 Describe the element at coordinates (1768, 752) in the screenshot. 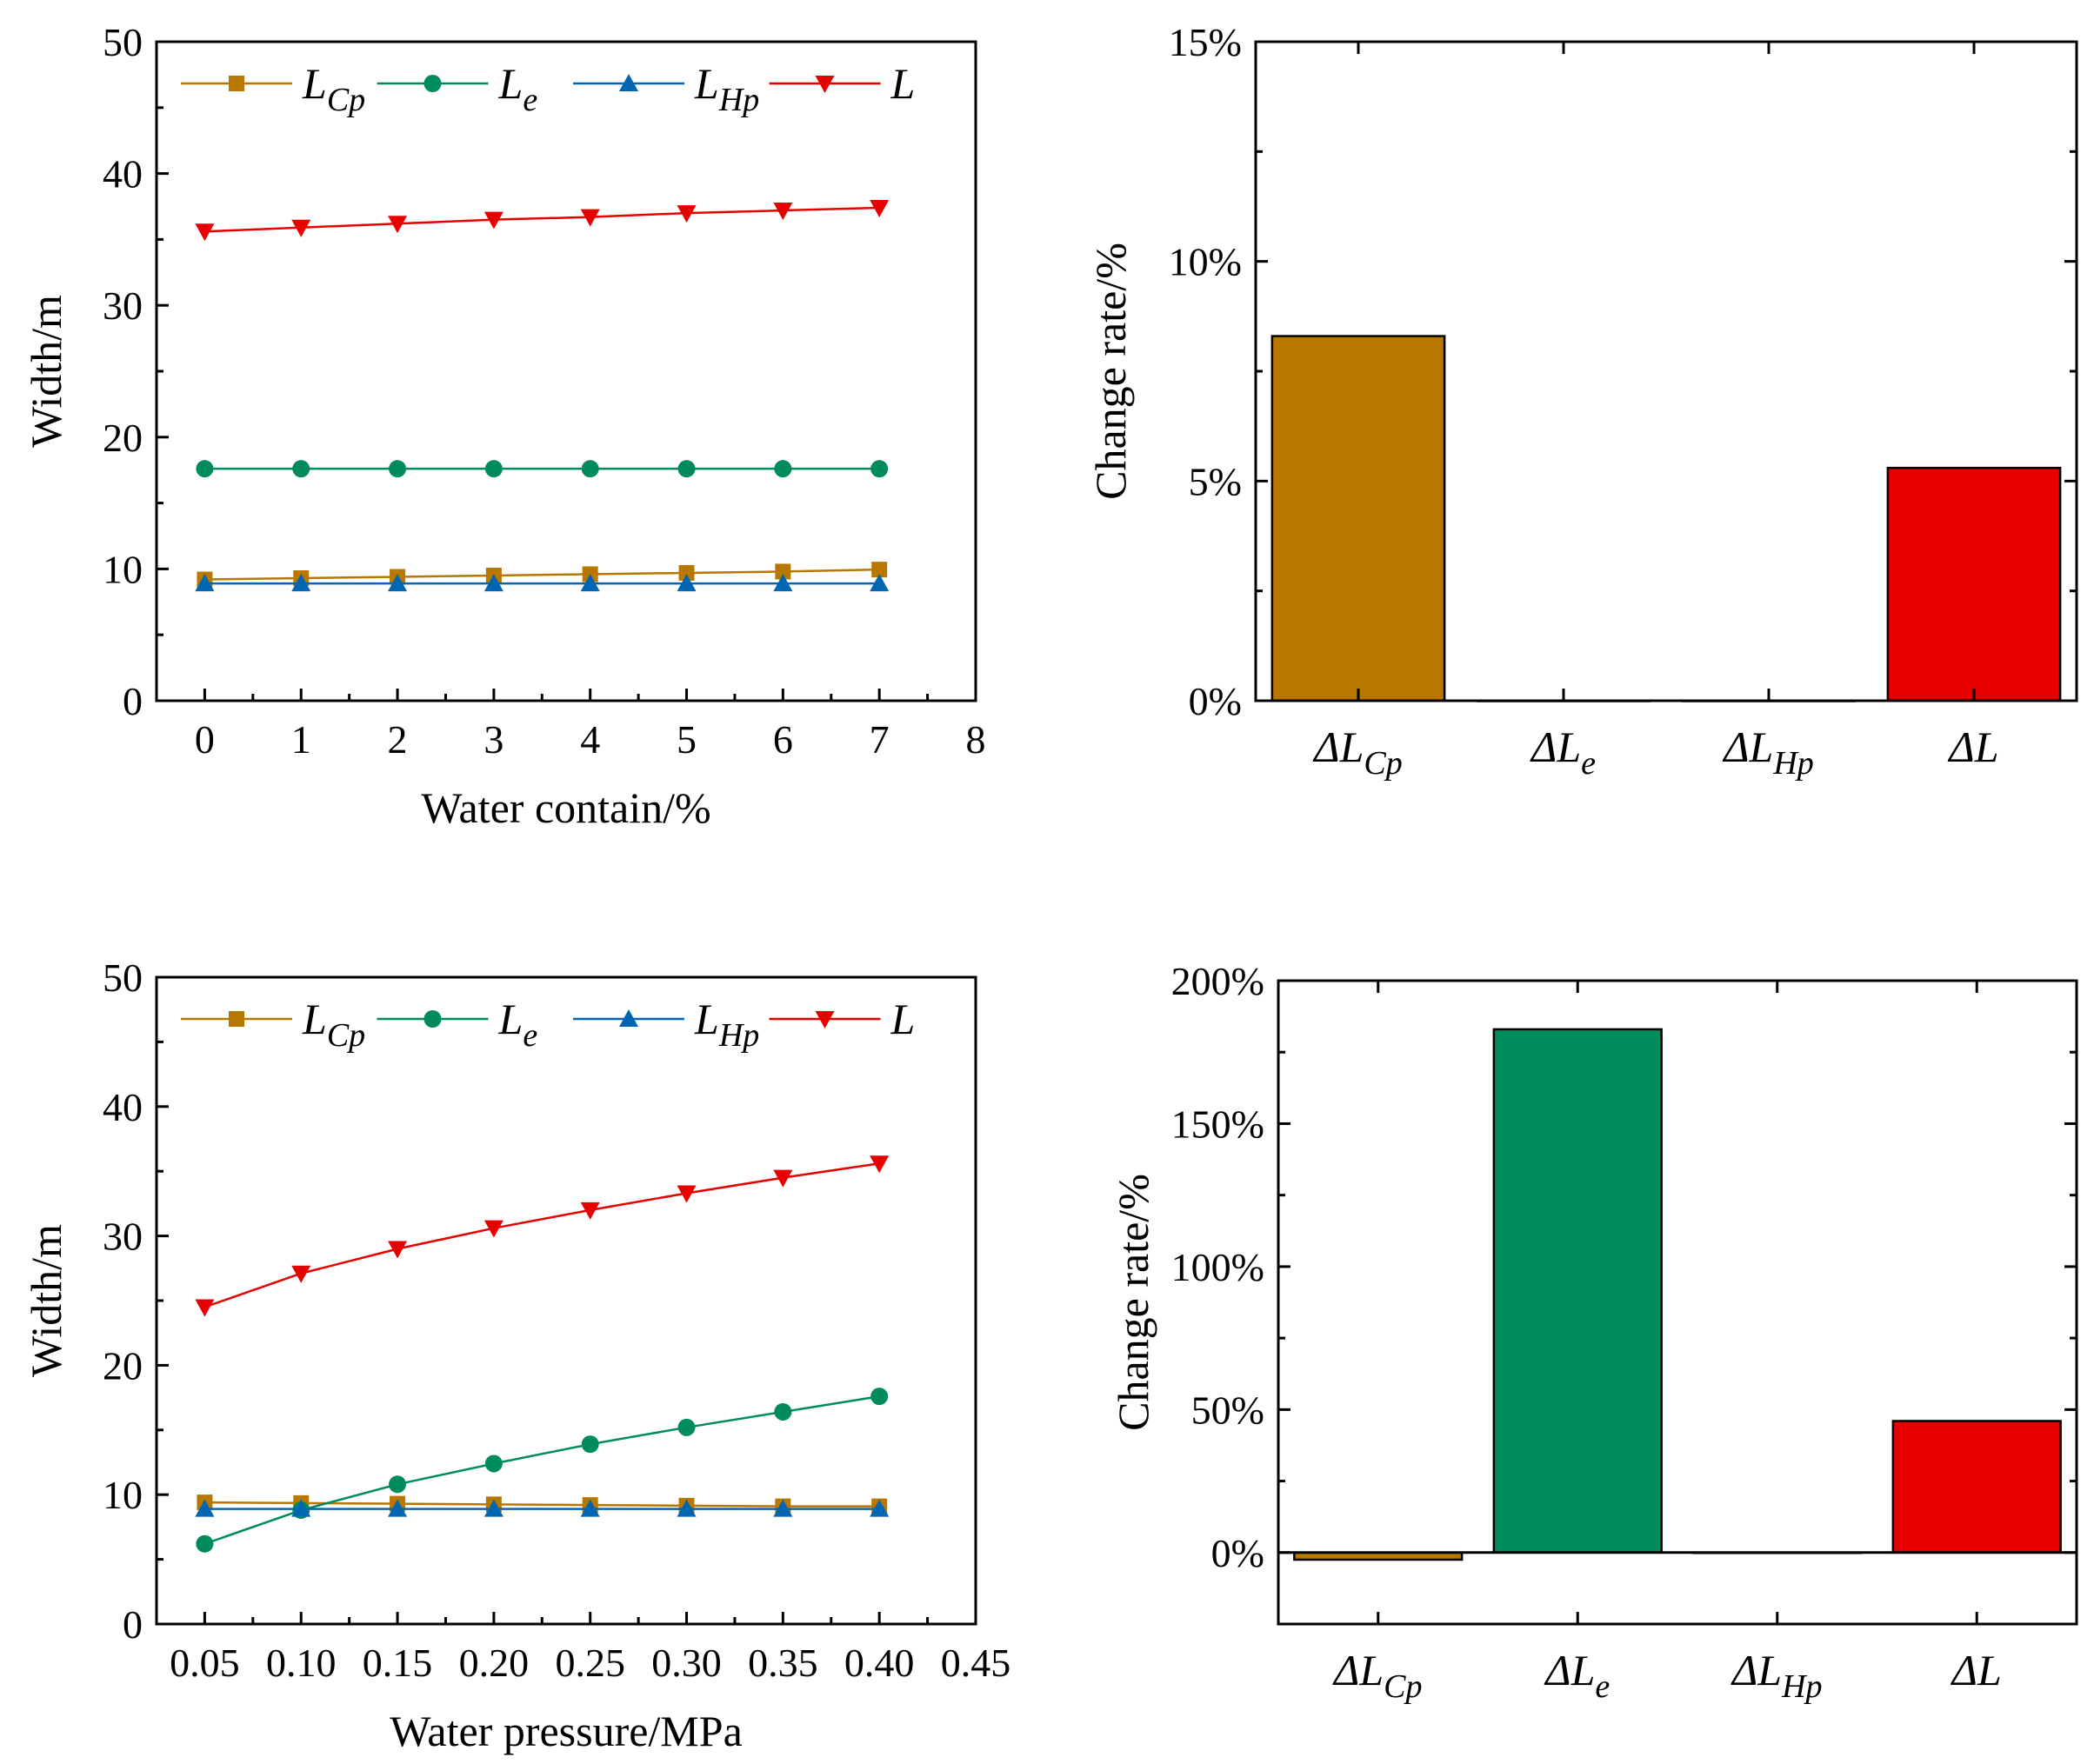

I see `category-label: ΔLHp` at that location.